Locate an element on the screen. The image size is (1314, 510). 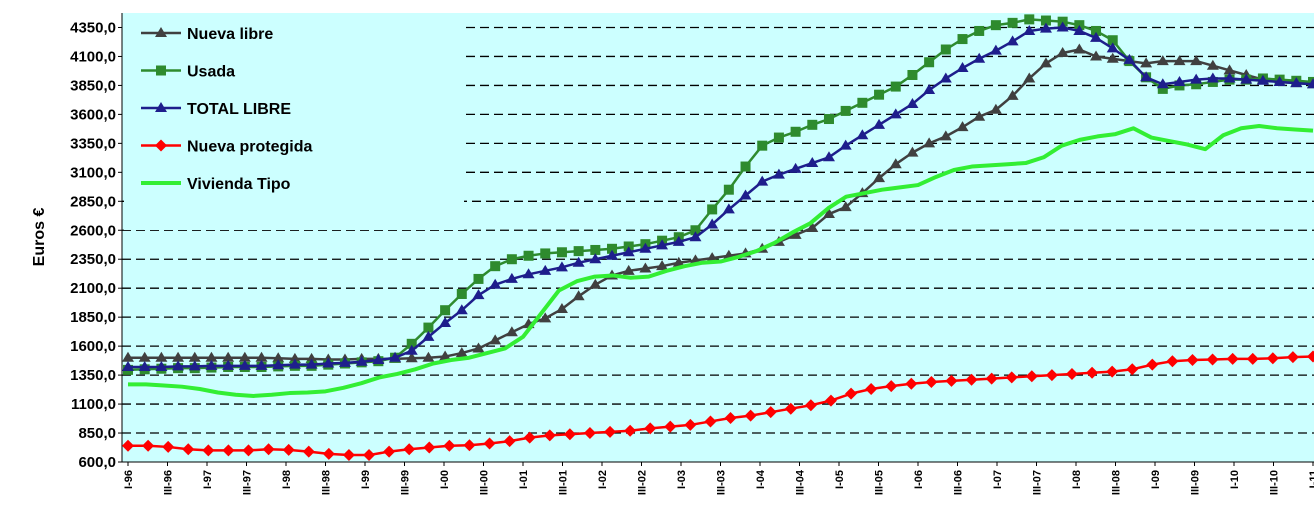
y-tick-label: 1600,0 is located at coordinates (93, 346).